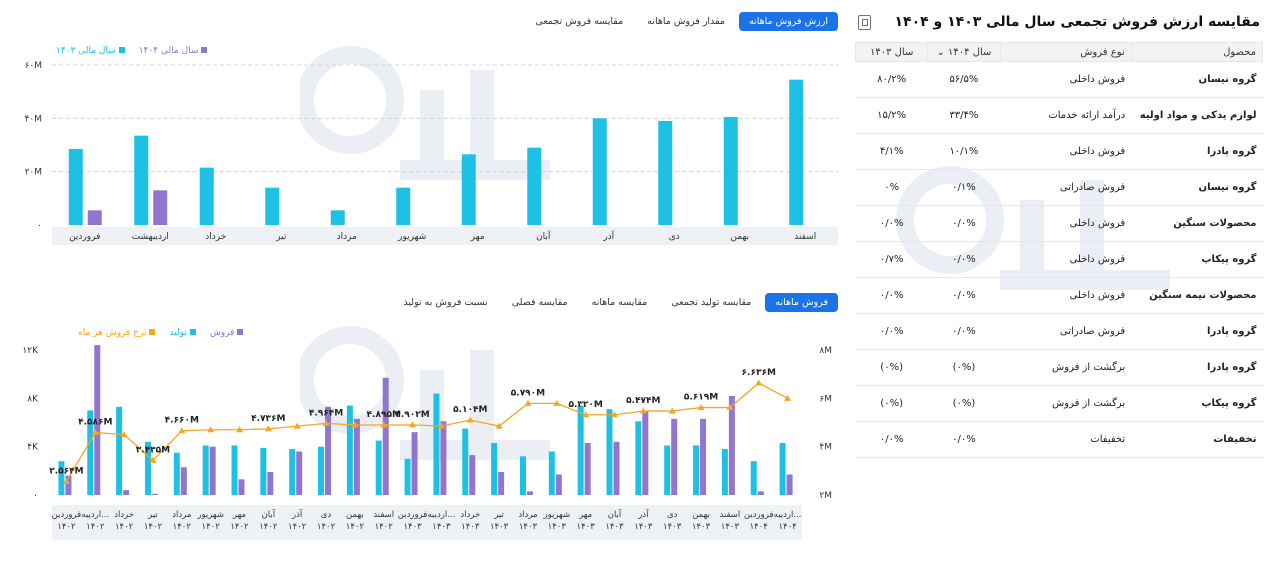 This screenshot has width=1280, height=572. Describe the element at coordinates (864, 22) in the screenshot. I see `export-icon` at that location.